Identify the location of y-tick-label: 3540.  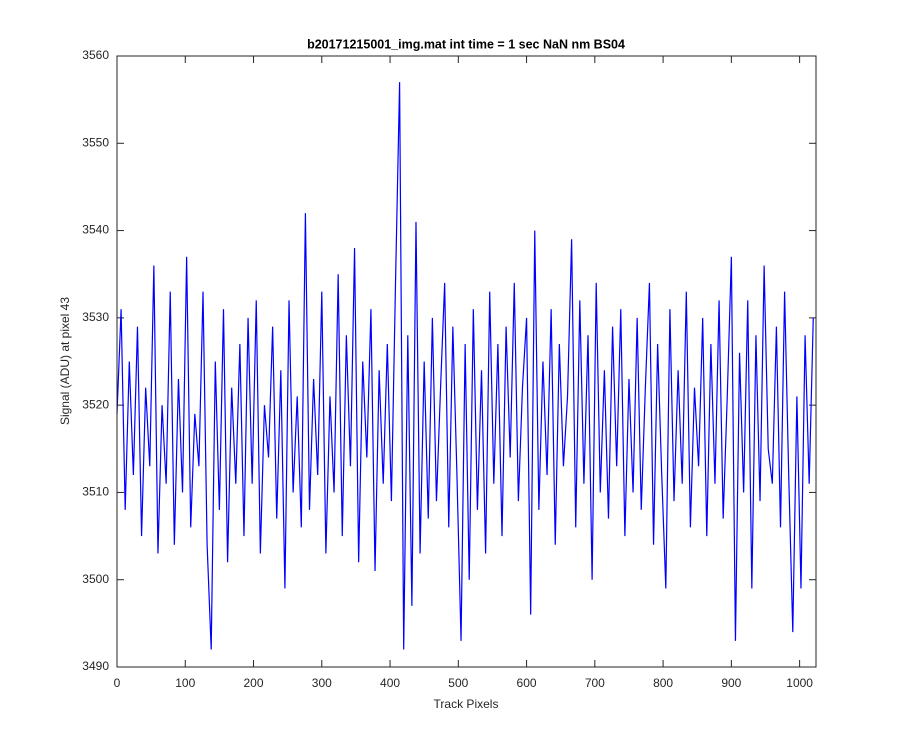
(95, 230).